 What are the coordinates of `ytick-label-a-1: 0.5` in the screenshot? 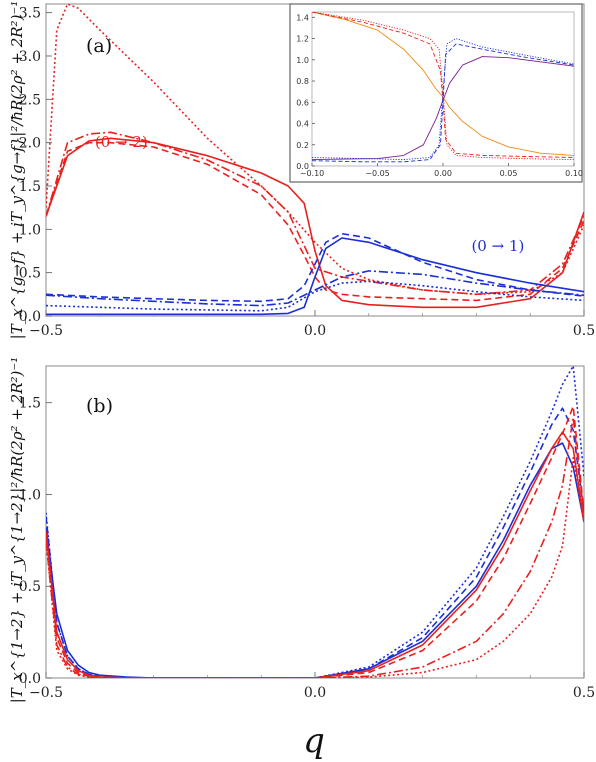 It's located at (30, 274).